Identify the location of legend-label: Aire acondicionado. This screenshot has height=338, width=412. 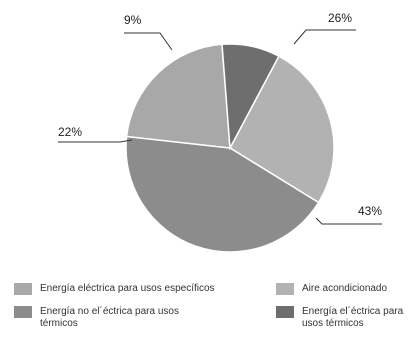
(345, 288).